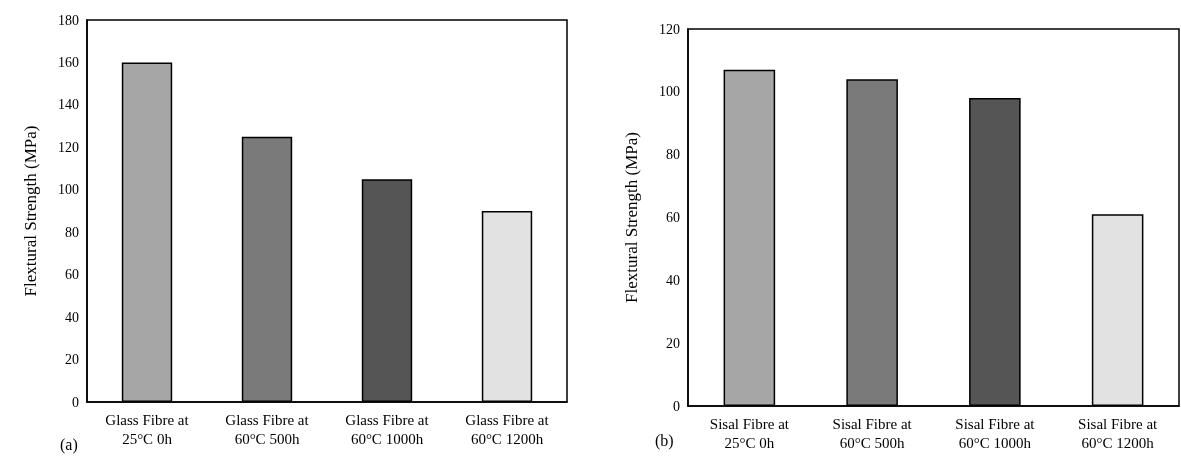 The width and height of the screenshot is (1181, 470). What do you see at coordinates (387, 429) in the screenshot?
I see `x-tick-label: Glass Fibre at 60°C 1000h` at bounding box center [387, 429].